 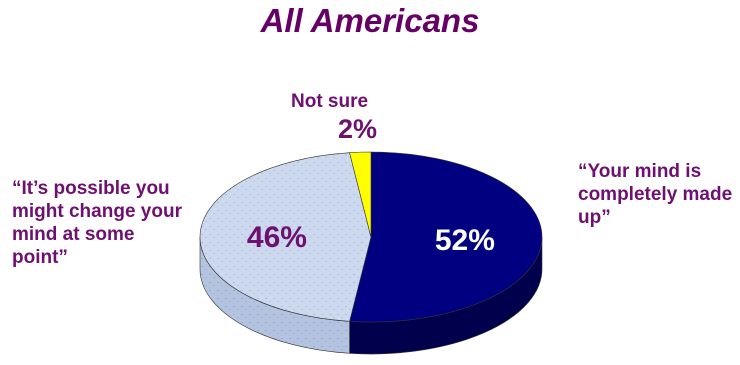 What do you see at coordinates (277, 237) in the screenshot?
I see `pct-label-slice-1: 46%` at bounding box center [277, 237].